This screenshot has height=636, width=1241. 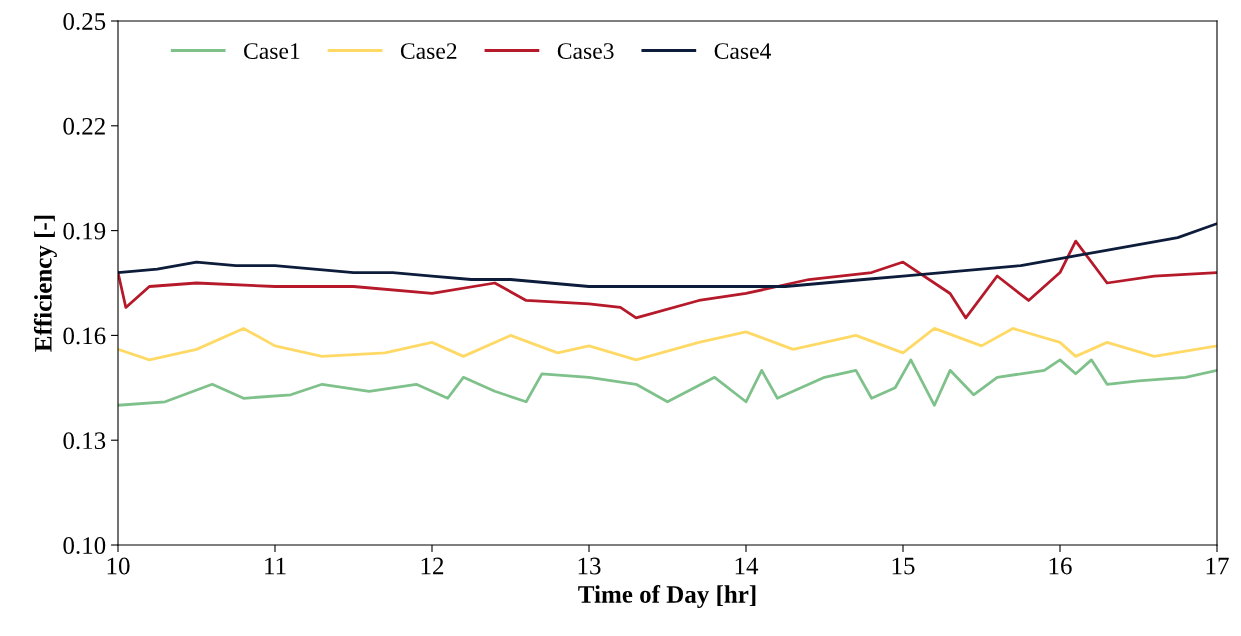 I want to click on y-tick-label: 0.13, so click(x=84, y=441).